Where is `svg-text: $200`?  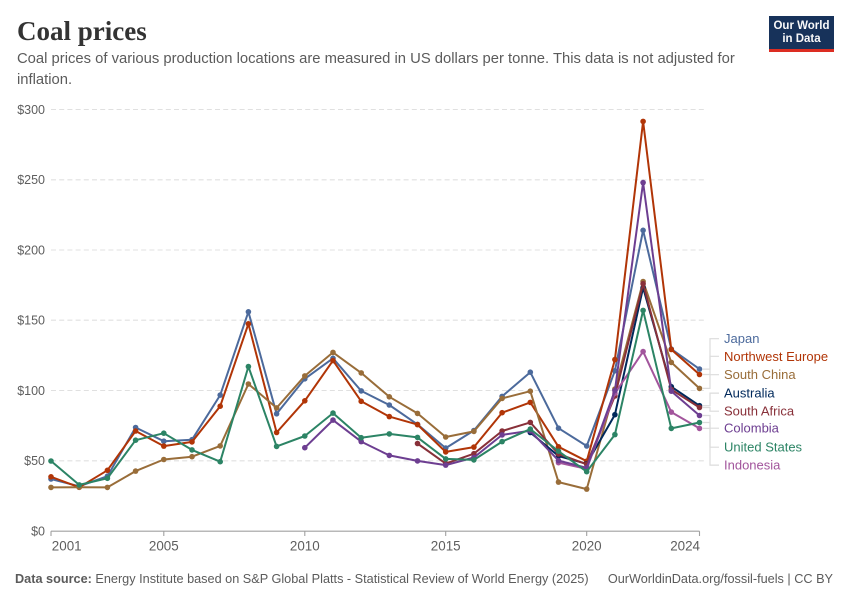
svg-text: $200 is located at coordinates (31, 250).